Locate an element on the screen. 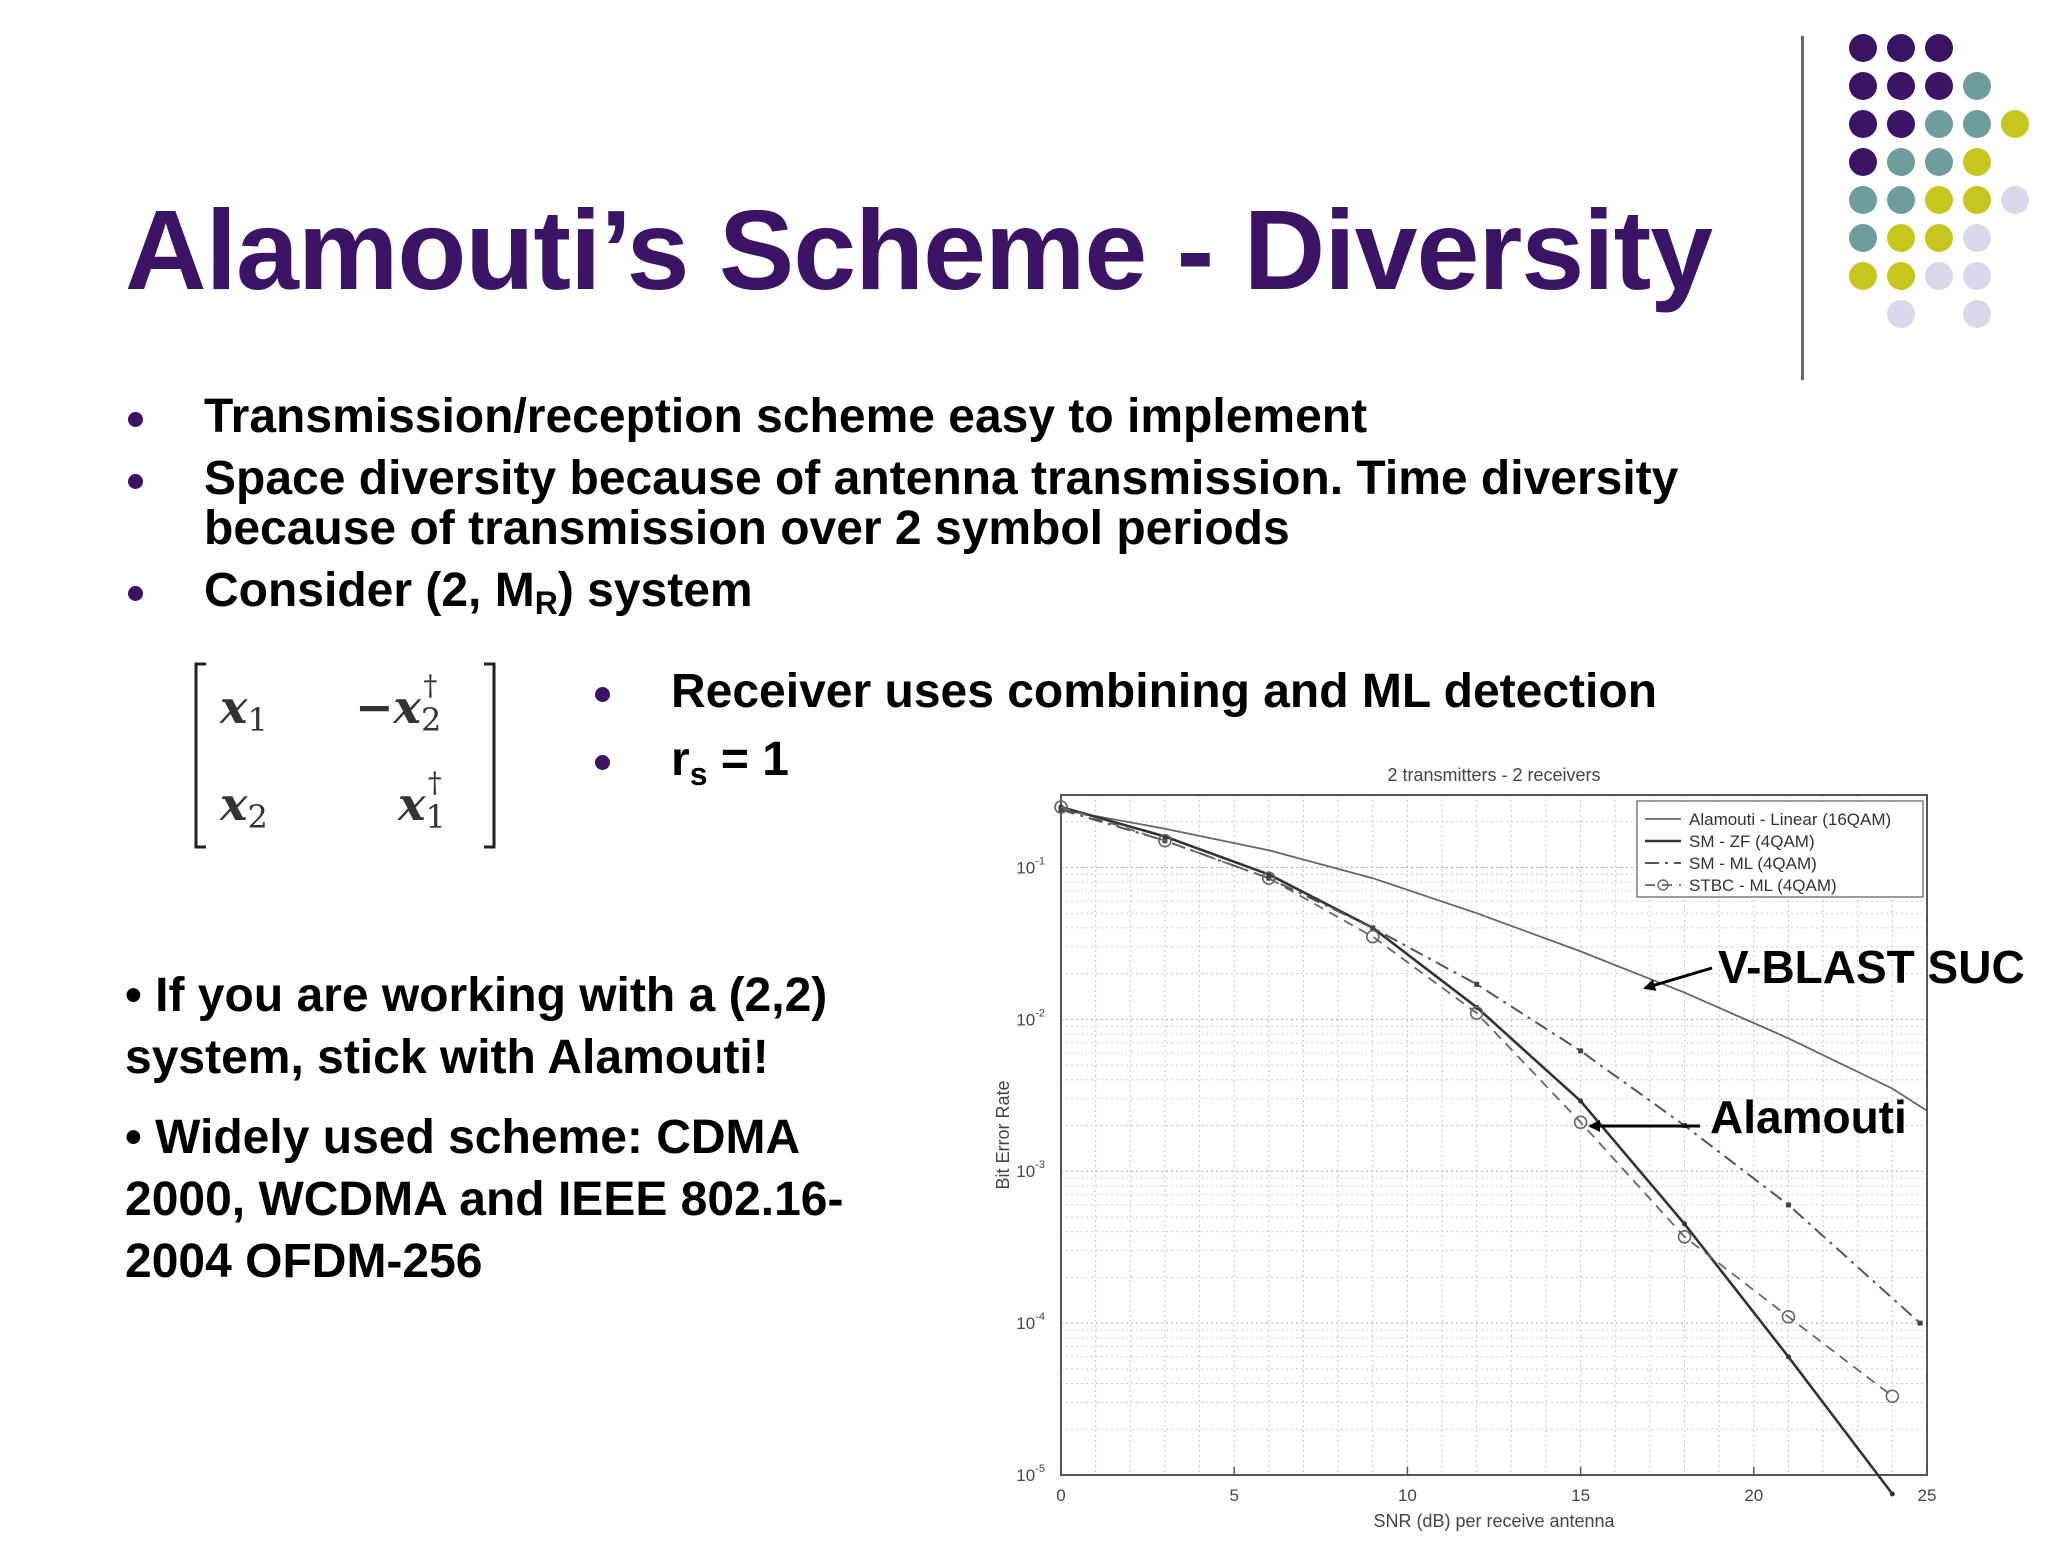  legend-entry: Alamouti - Linear (16QAM) is located at coordinates (1790, 819).